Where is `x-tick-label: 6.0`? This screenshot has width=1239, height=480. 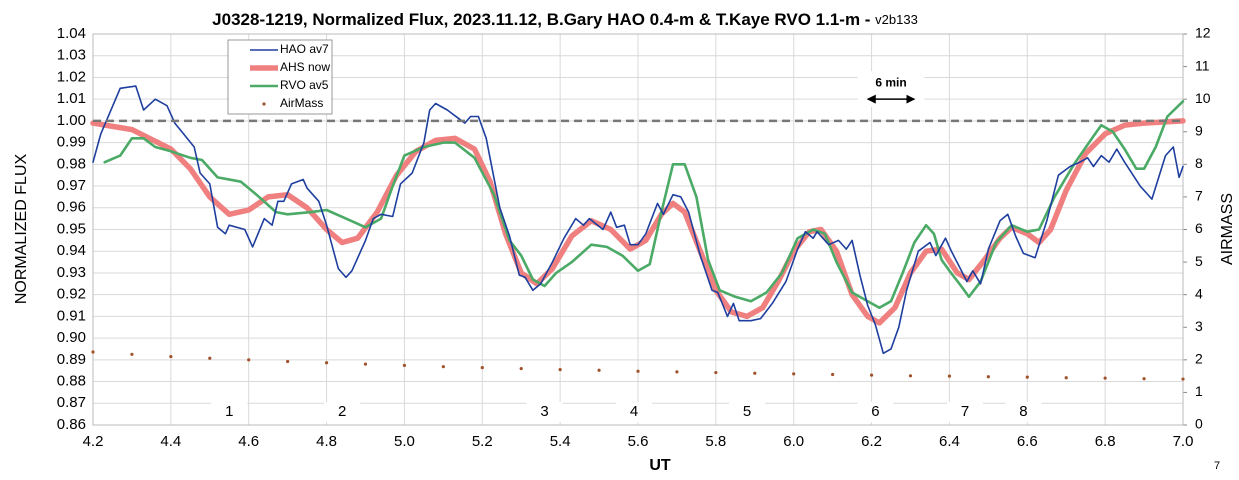
x-tick-label: 6.0 is located at coordinates (793, 441).